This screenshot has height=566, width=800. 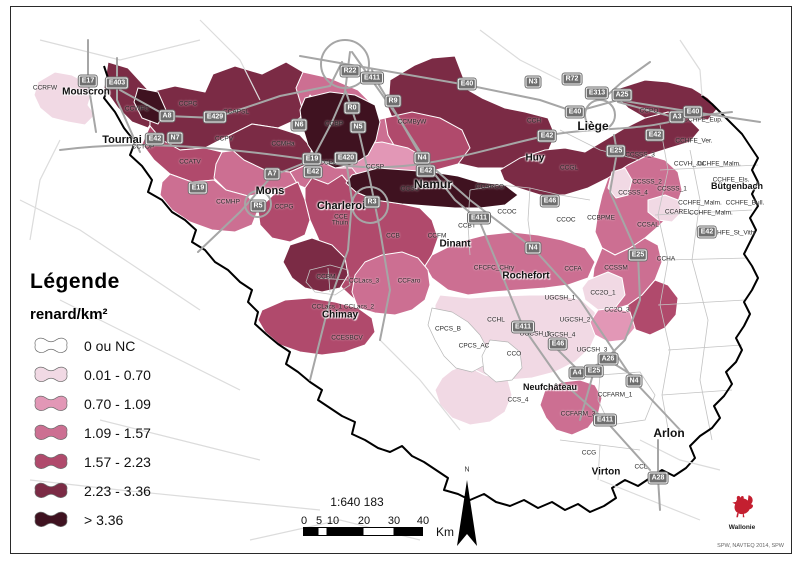 What do you see at coordinates (69, 314) in the screenshot?
I see `legend-subtitle: renard/km²` at bounding box center [69, 314].